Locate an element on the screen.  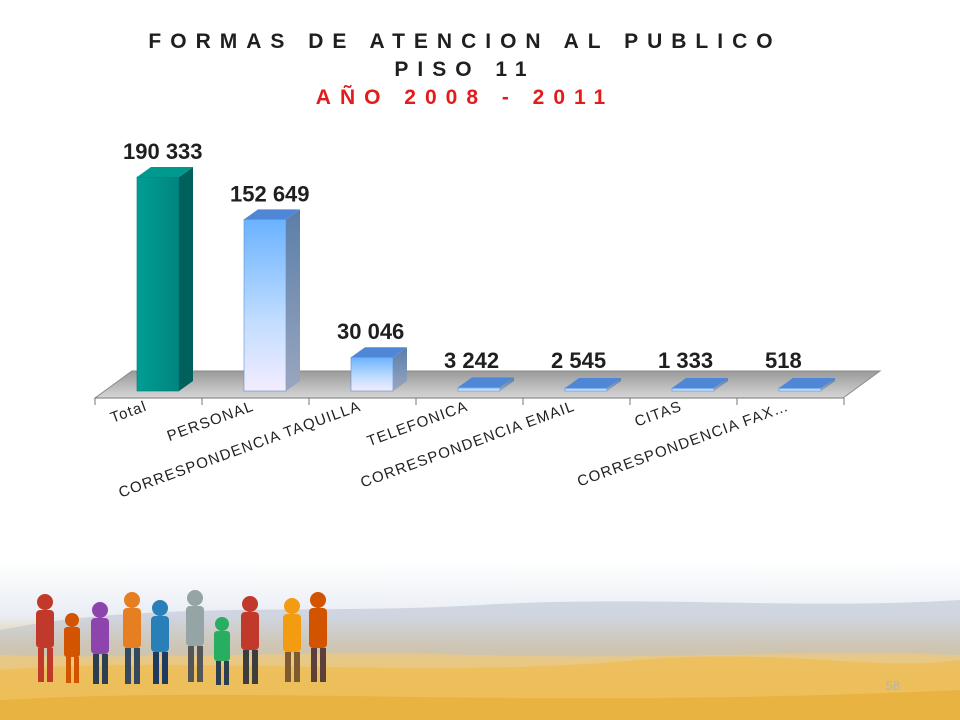
bar-side-telefonica is located at coordinates (507, 384).